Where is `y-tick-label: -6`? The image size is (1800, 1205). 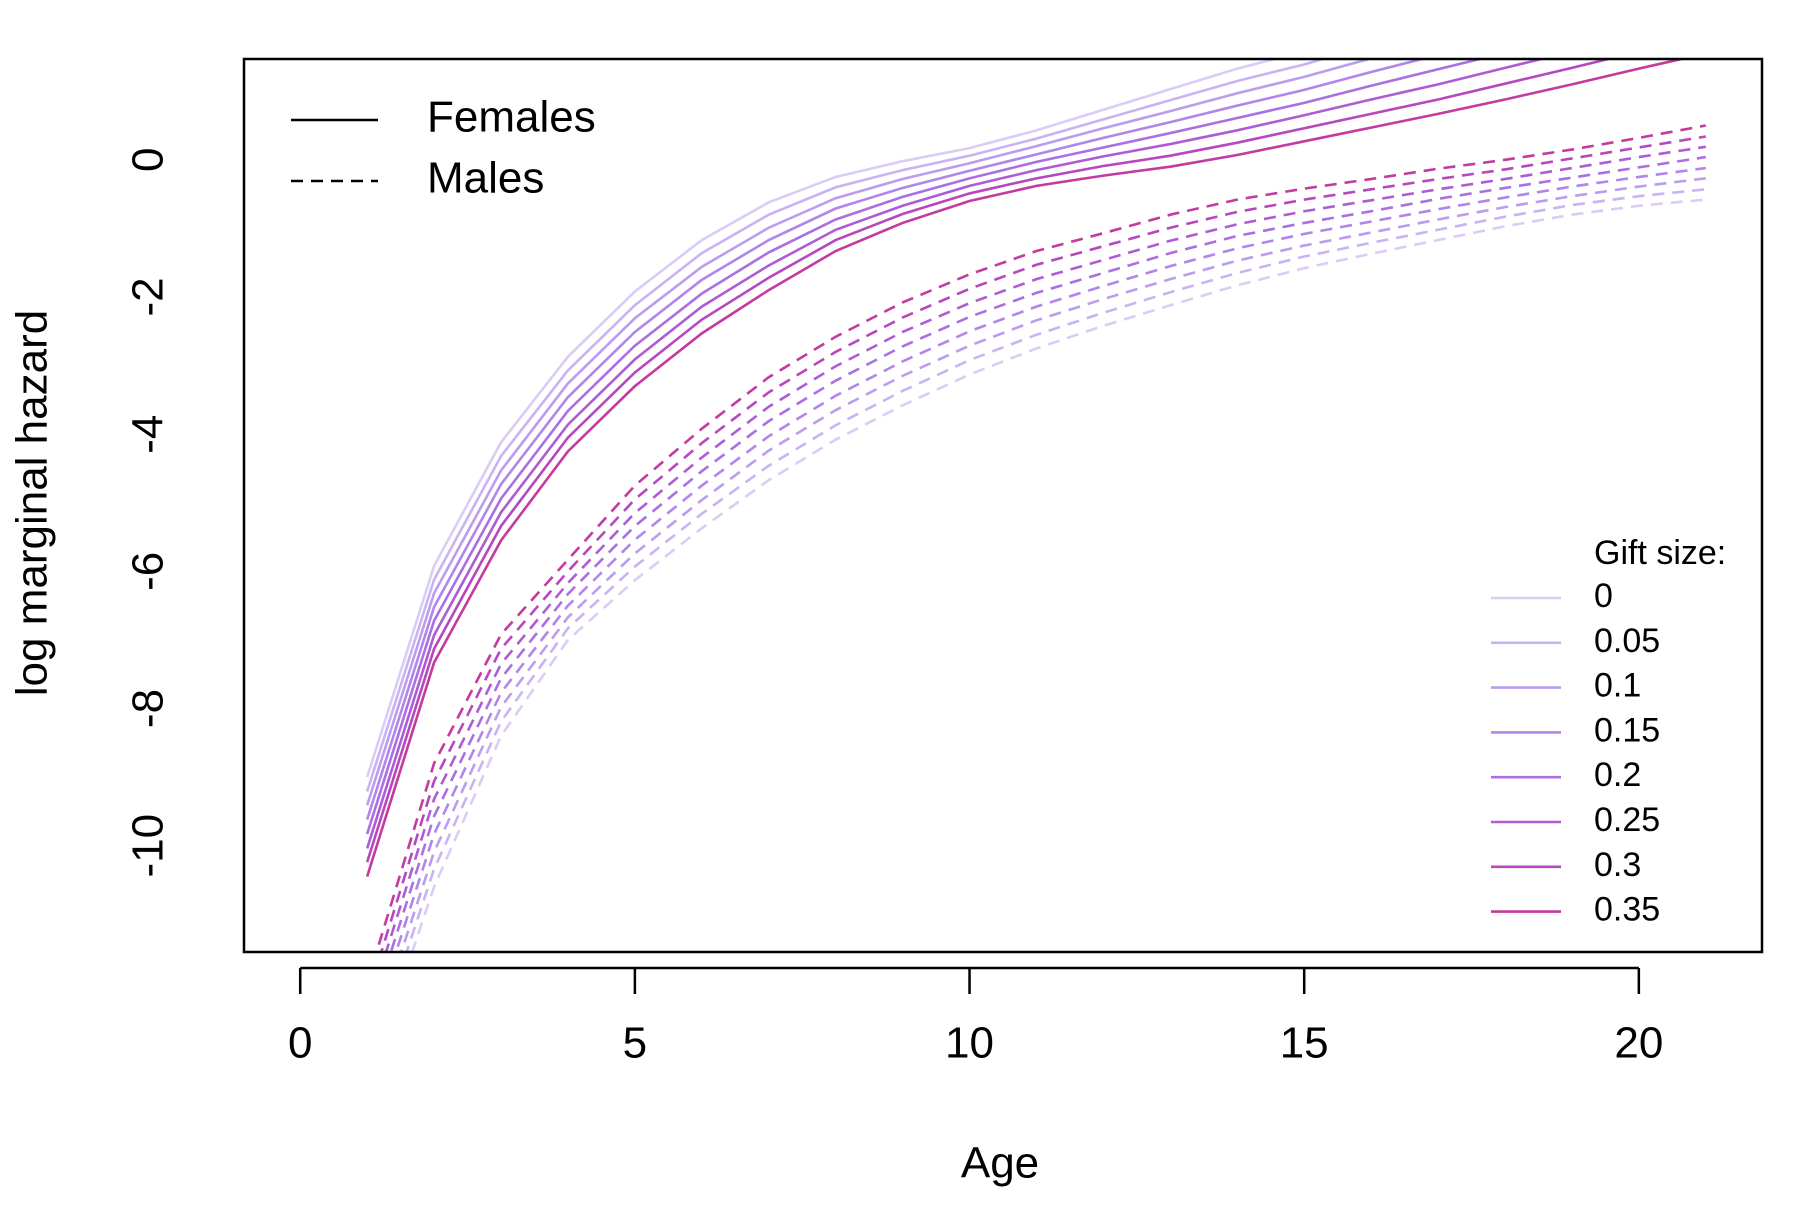 y-tick-label: -6 is located at coordinates (148, 571).